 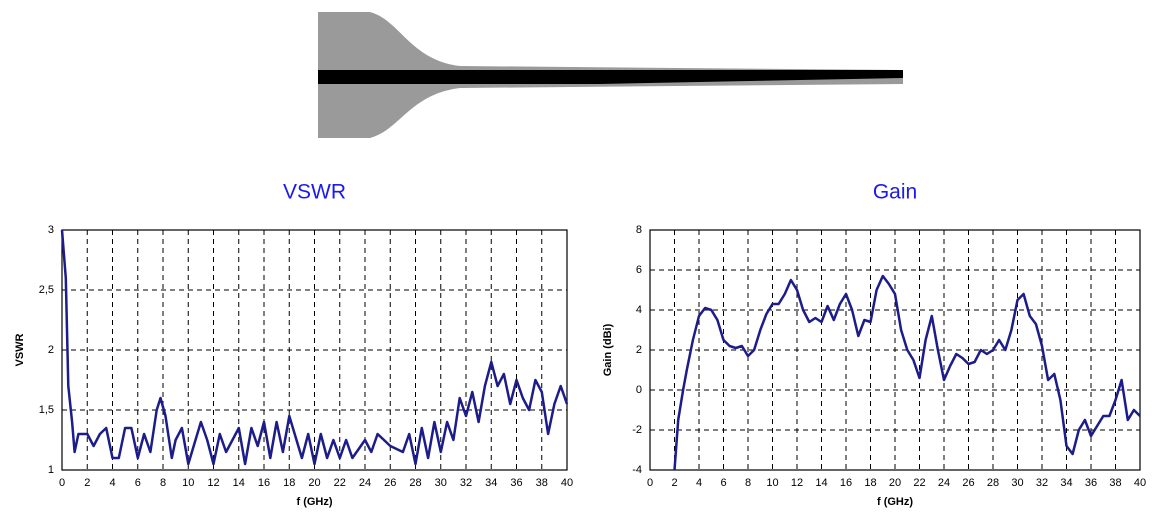 I want to click on y-tick-label: 3, so click(x=51, y=230).